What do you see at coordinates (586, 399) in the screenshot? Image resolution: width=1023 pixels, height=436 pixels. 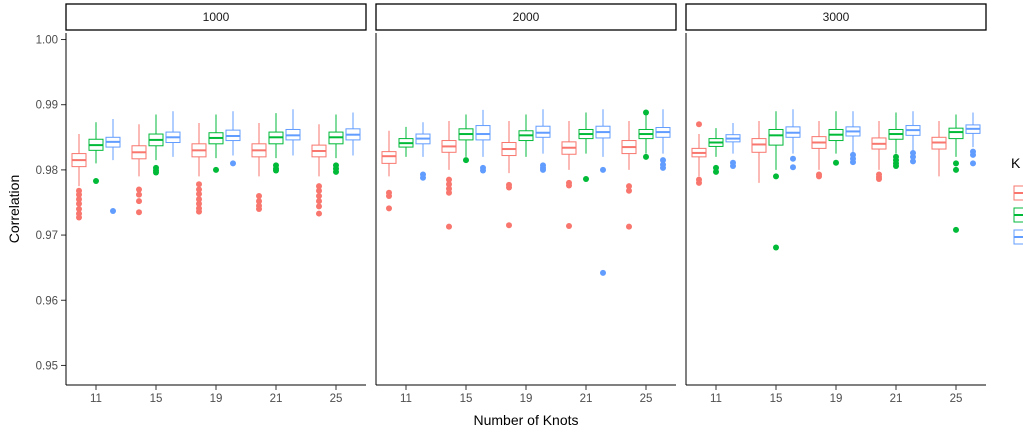 I see `x-tick-label: 21` at bounding box center [586, 399].